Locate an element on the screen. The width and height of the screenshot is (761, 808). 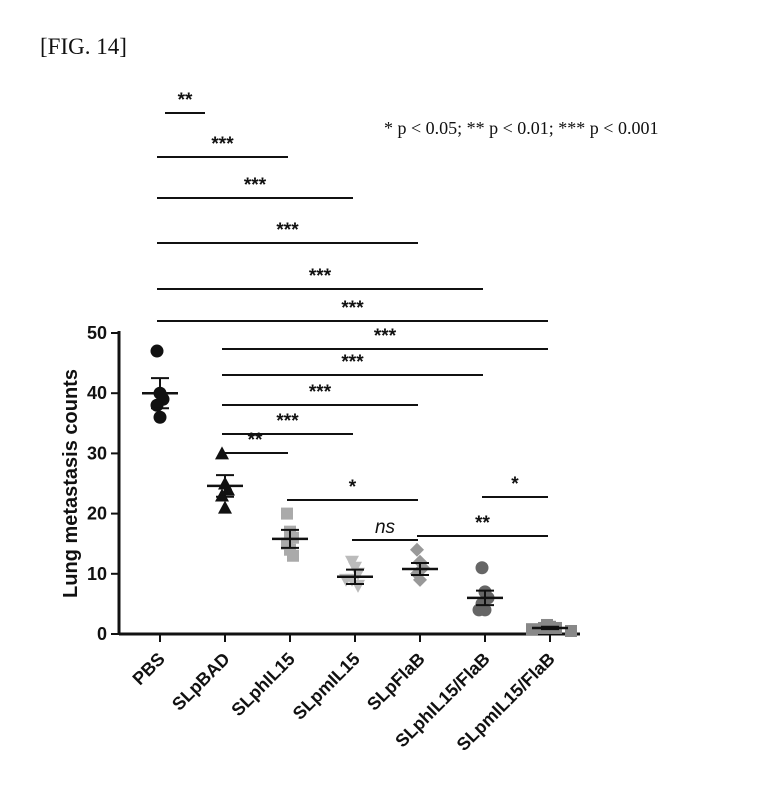
y-axis-label: Lung metastasis counts is located at coordinates (71, 483).